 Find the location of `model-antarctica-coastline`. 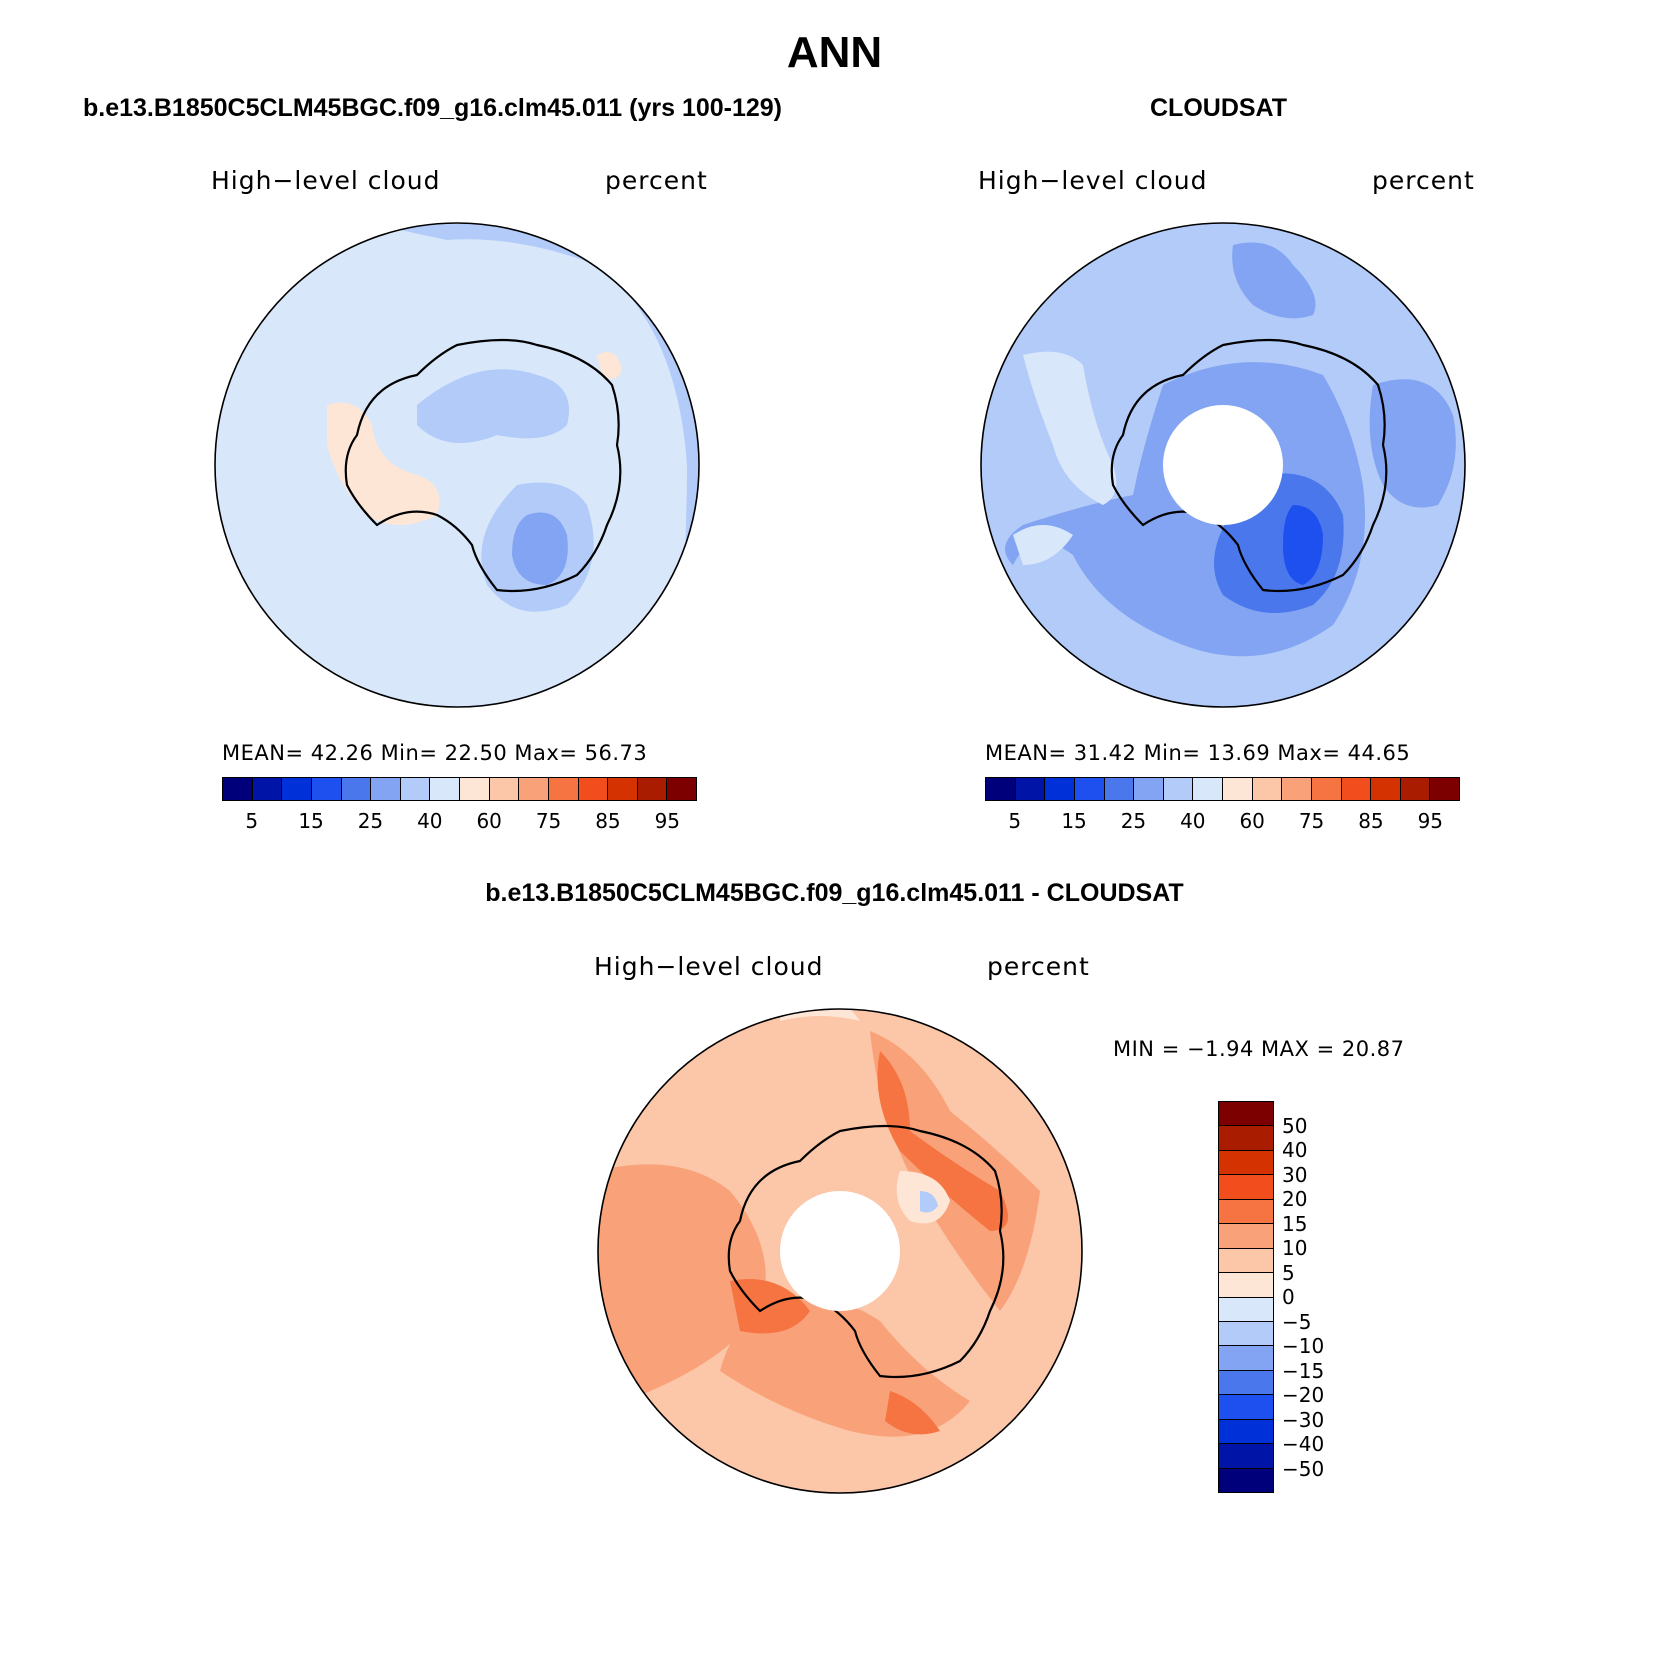

model-antarctica-coastline is located at coordinates (483, 465).